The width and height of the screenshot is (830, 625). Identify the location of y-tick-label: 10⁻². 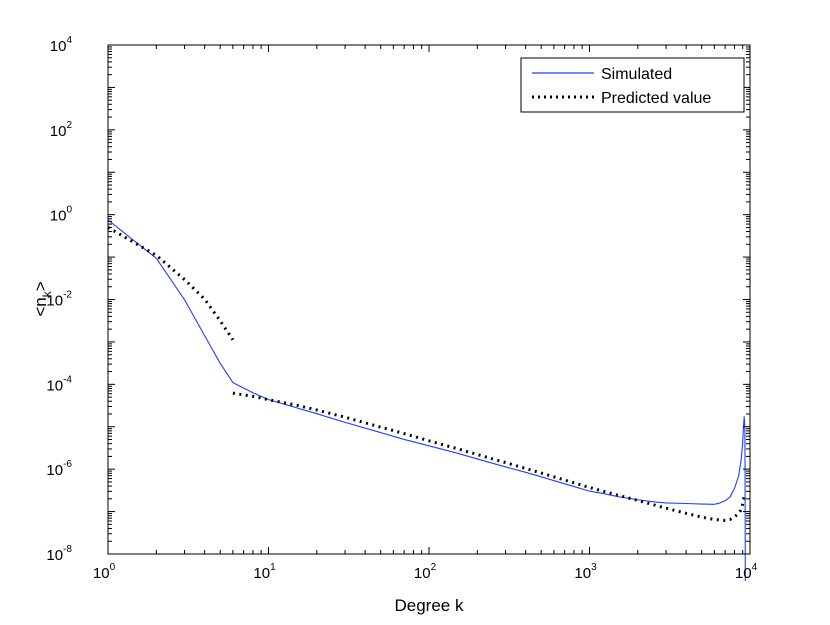
(59, 300).